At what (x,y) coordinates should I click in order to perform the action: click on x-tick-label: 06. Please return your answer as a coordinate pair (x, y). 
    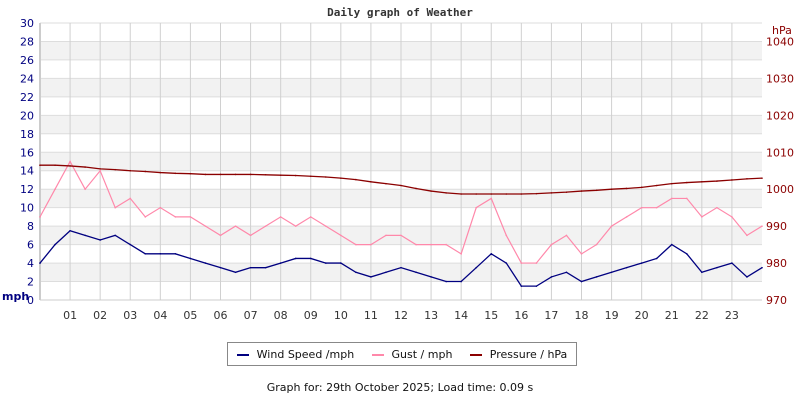
    Looking at the image, I should click on (221, 315).